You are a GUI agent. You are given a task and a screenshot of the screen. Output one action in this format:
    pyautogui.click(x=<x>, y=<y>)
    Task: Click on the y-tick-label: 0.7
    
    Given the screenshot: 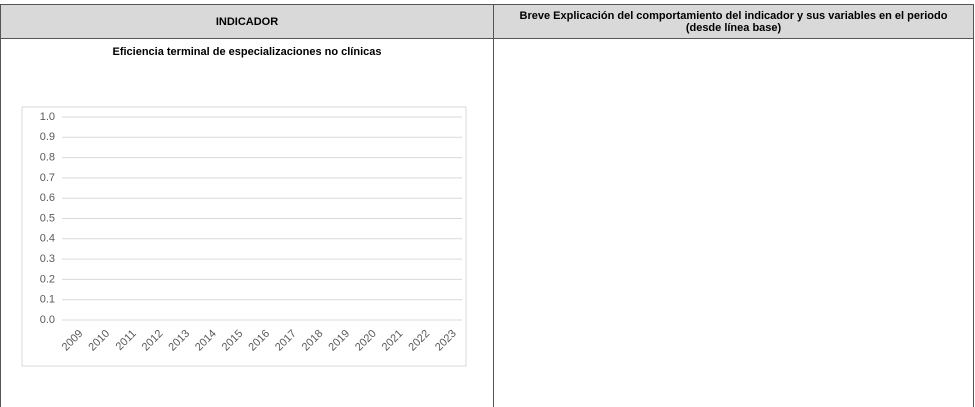 What is the action you would take?
    pyautogui.click(x=47, y=178)
    